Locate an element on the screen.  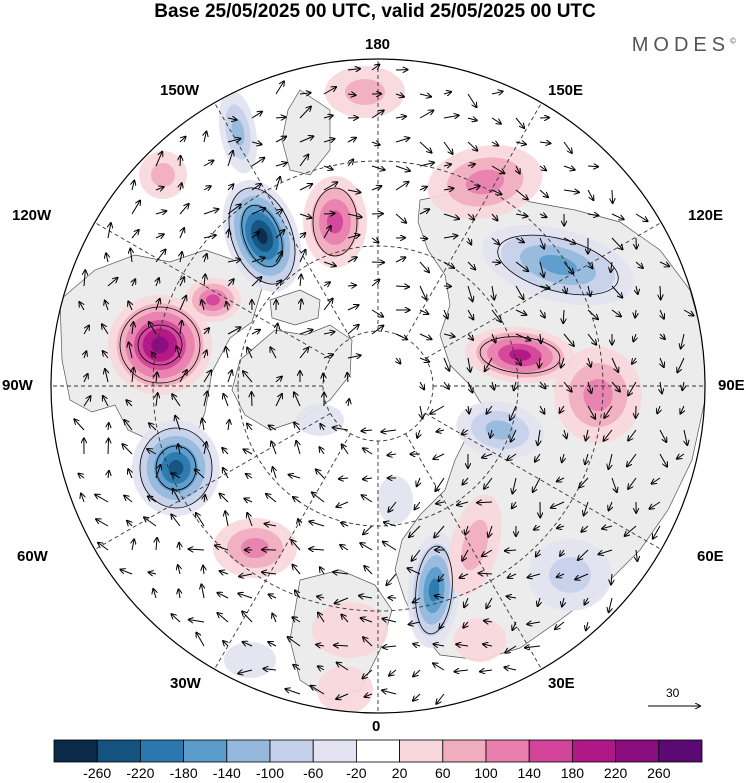
brand-mark: © is located at coordinates (733, 41).